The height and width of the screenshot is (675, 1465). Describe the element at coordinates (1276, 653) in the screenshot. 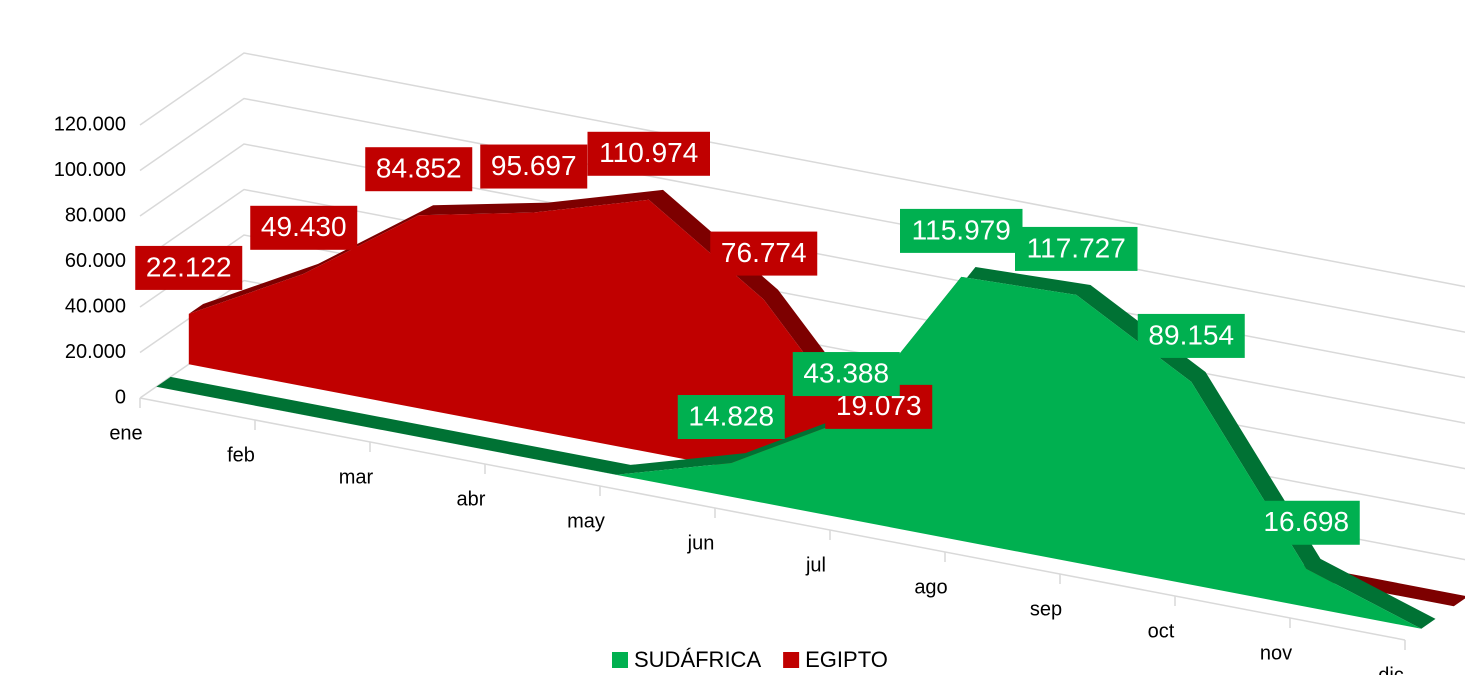

I see `x-tick-label: nov` at that location.